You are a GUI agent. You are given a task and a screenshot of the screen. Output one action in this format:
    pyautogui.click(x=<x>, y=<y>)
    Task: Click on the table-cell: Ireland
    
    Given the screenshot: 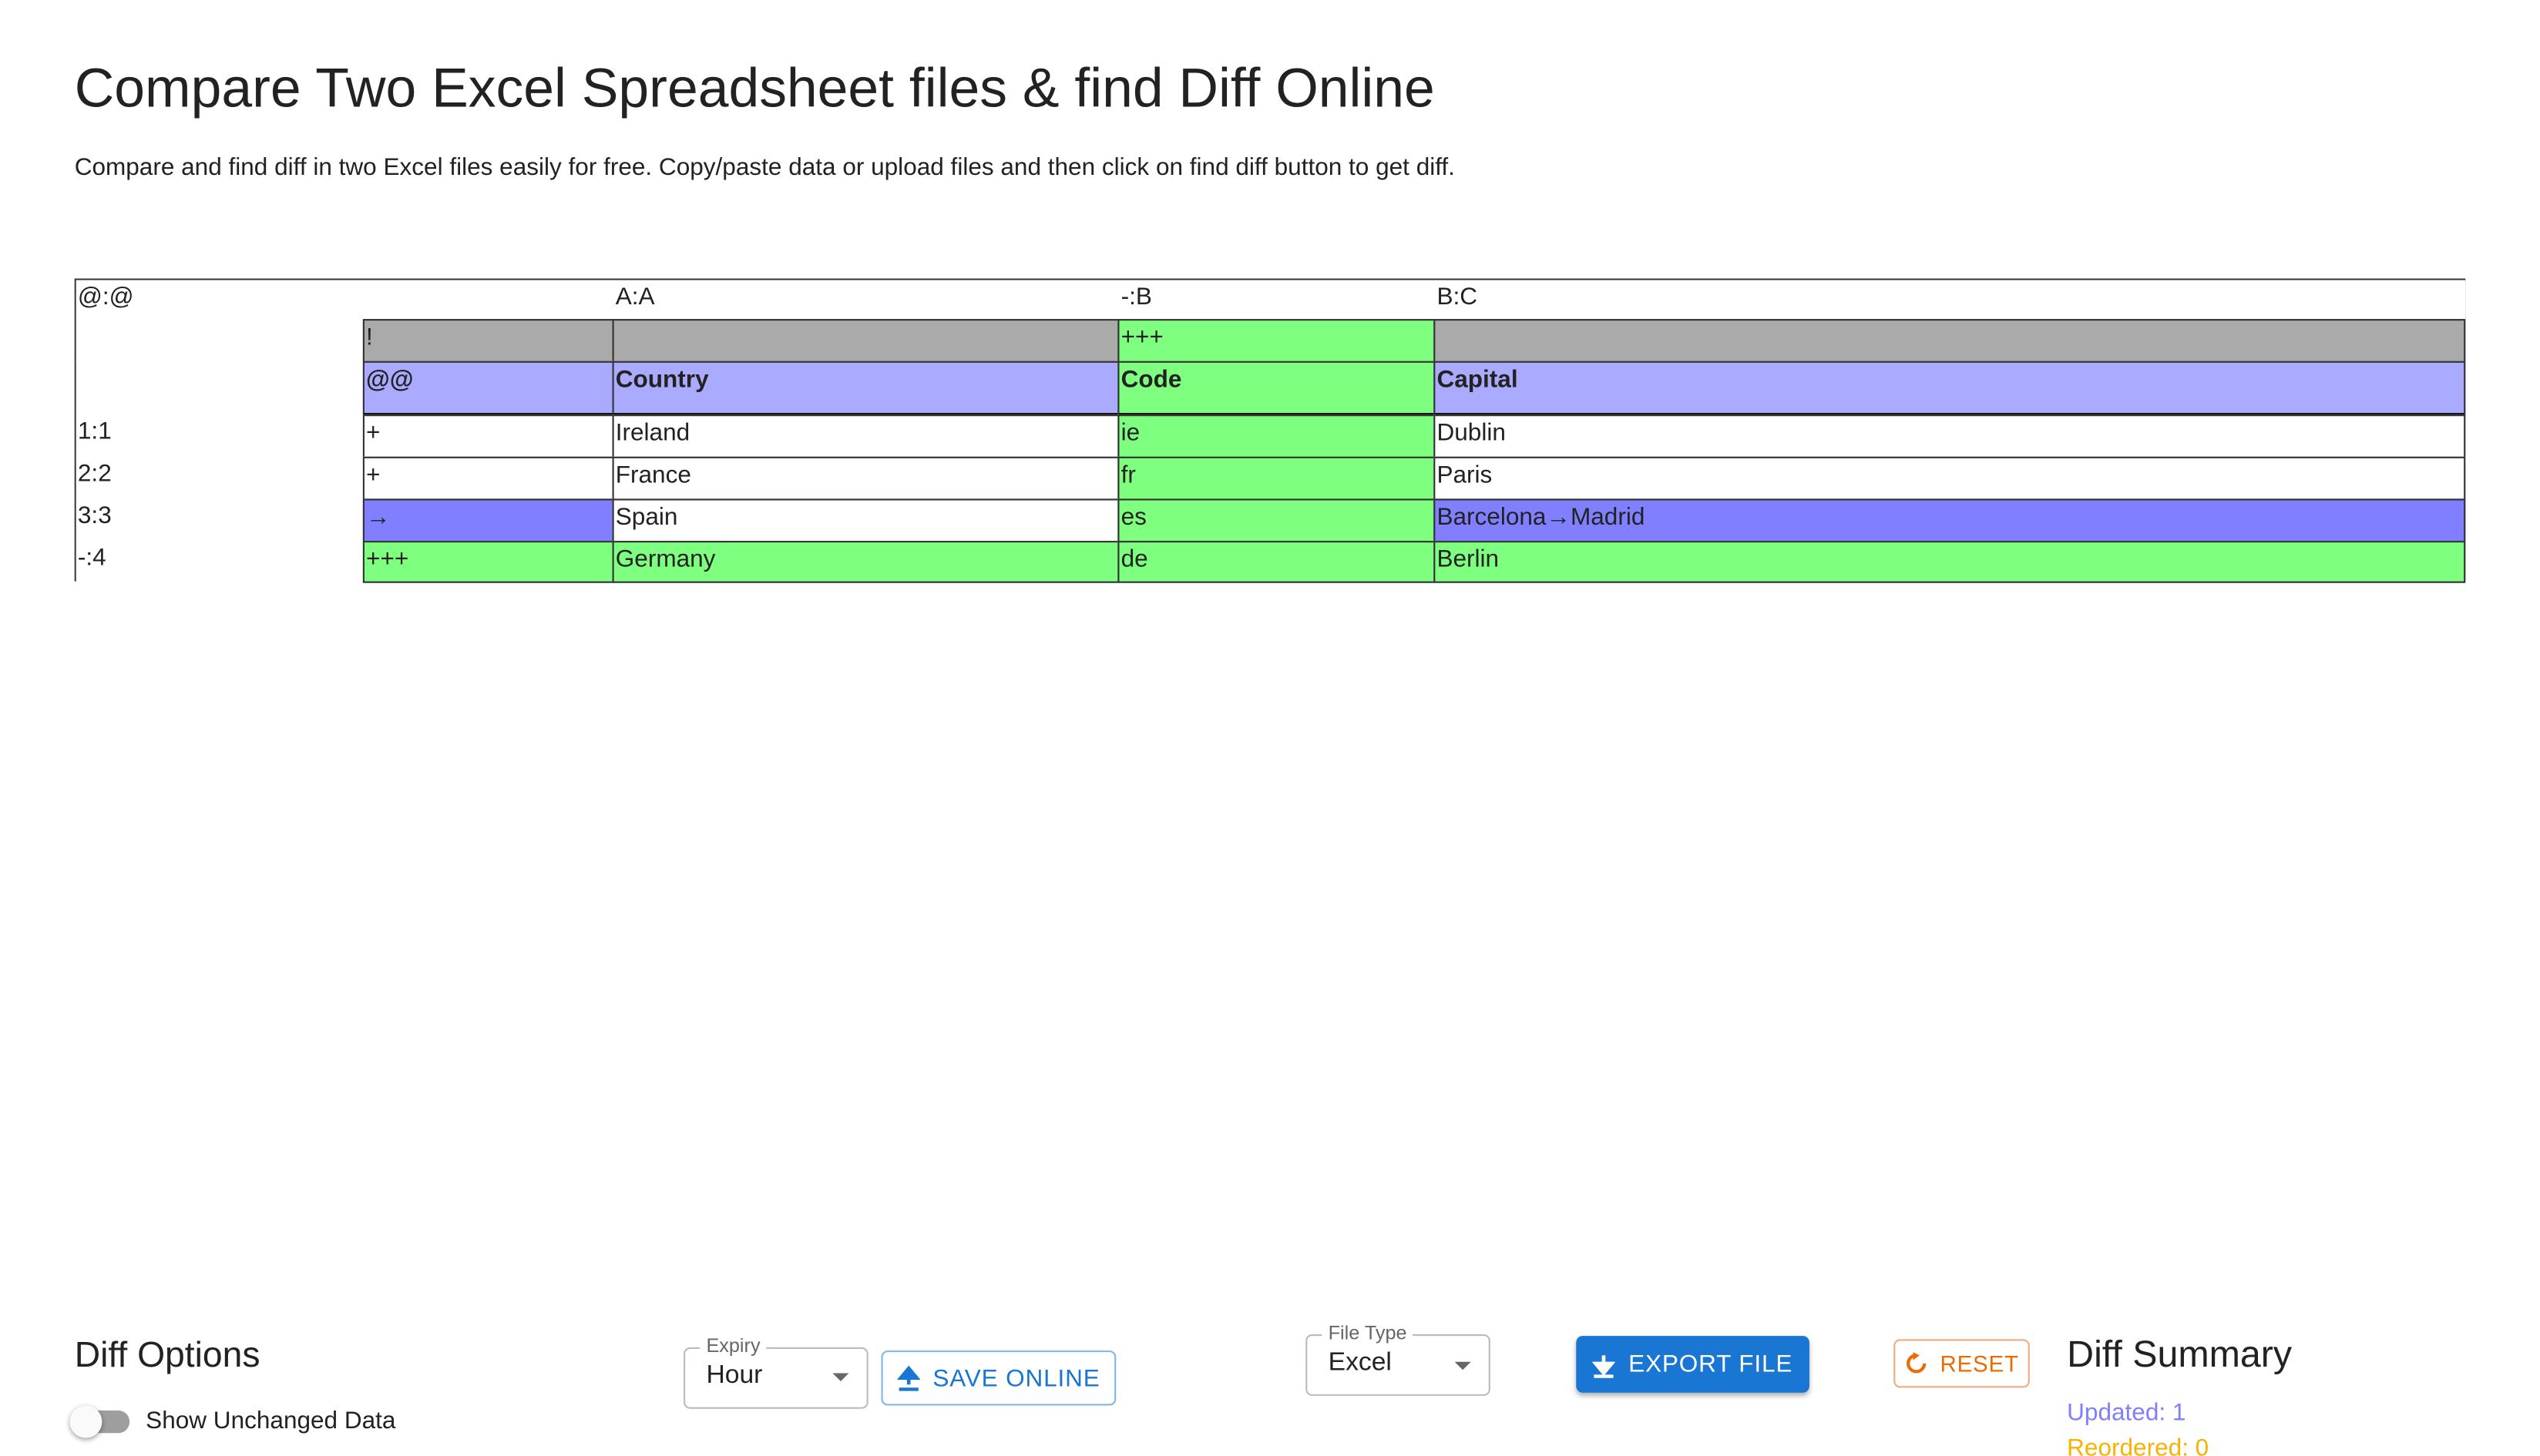 What is the action you would take?
    pyautogui.click(x=866, y=436)
    